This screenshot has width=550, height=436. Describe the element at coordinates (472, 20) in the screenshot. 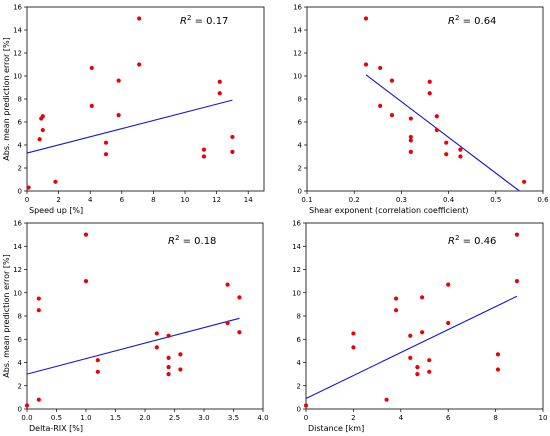

I see `r-squared-label: R2 = 0.64` at that location.